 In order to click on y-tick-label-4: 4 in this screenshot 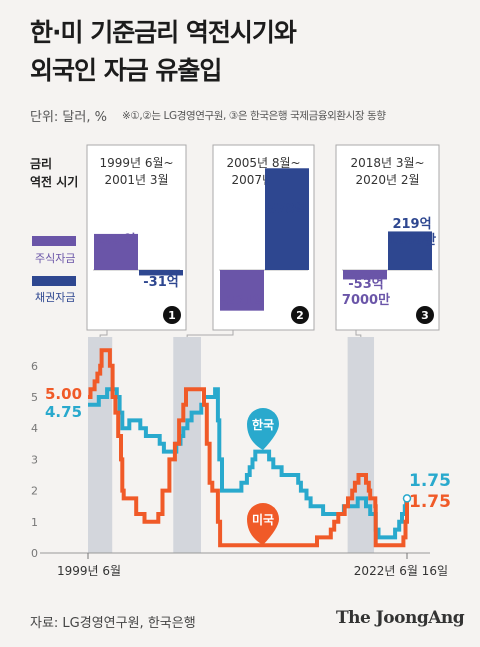, I will do `click(34, 428)`.